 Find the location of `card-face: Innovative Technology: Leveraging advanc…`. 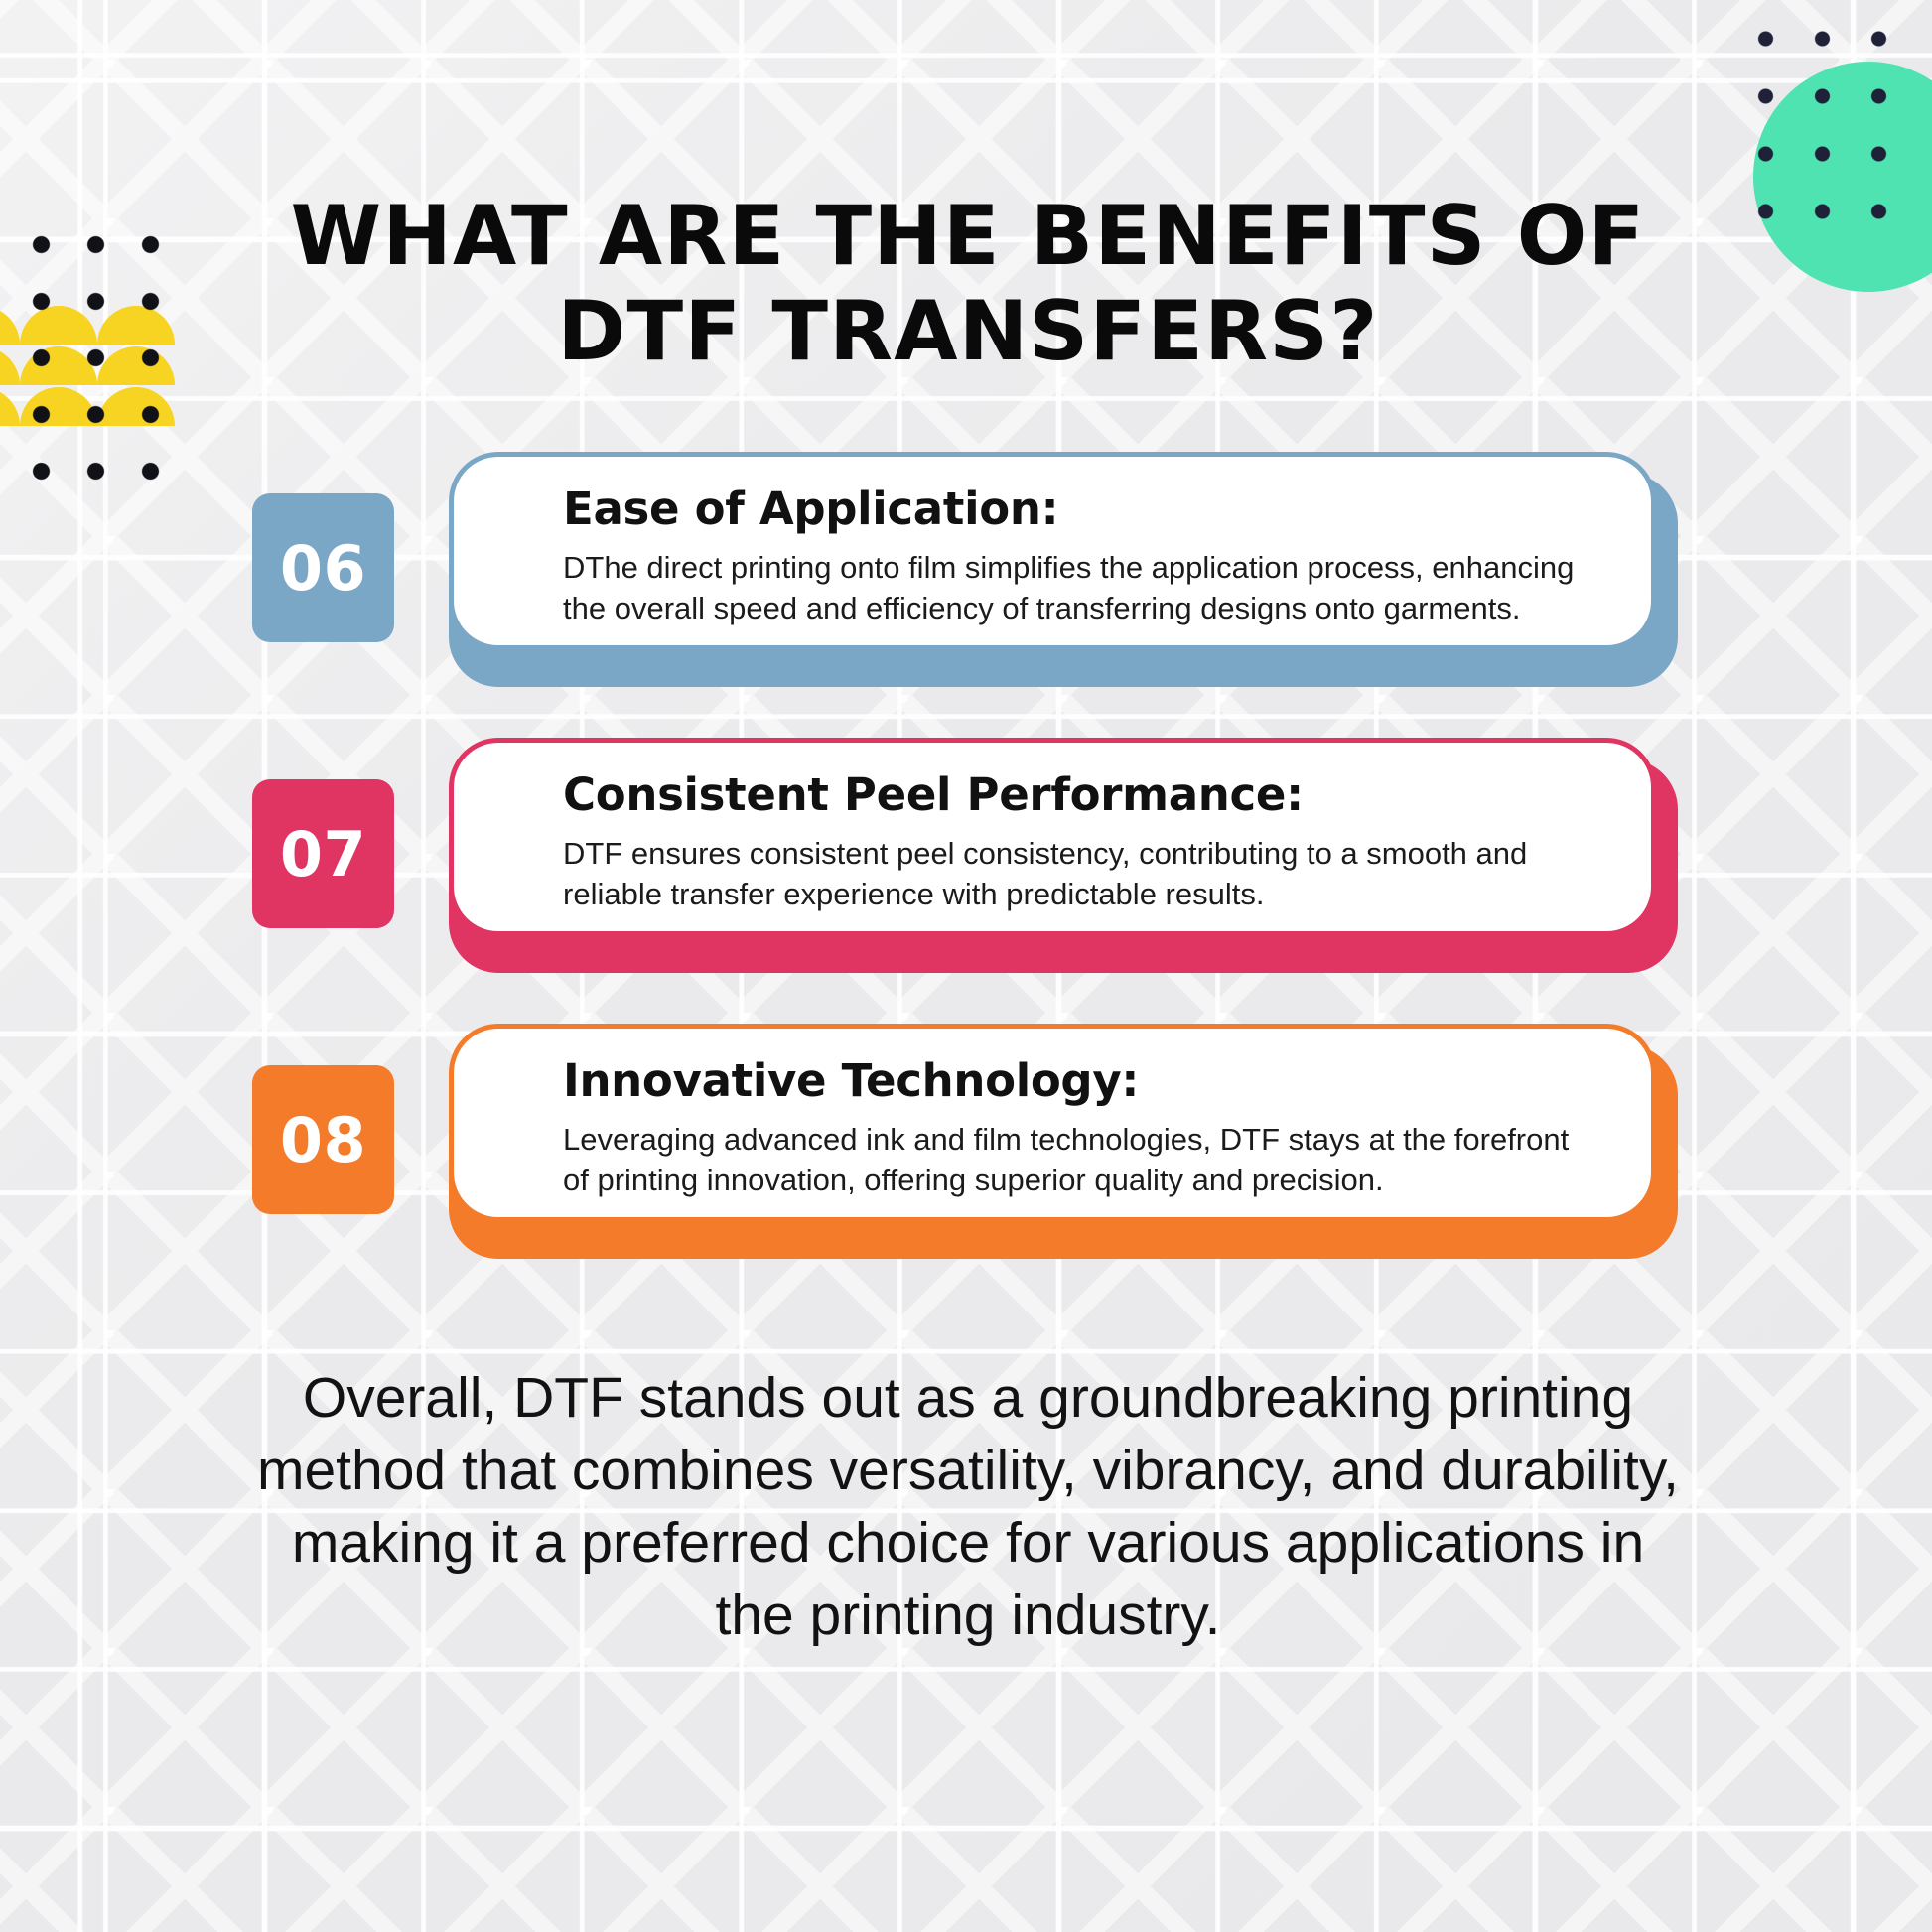

card-face: Innovative Technology: Leveraging advanc… is located at coordinates (1053, 1123).